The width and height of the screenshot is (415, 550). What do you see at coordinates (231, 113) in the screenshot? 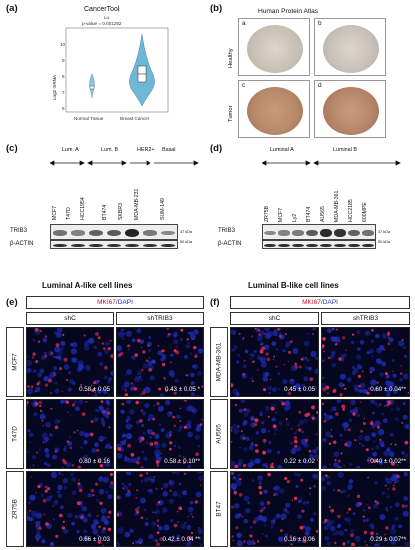
I see `row-label-tumor: Tumor` at bounding box center [231, 113].